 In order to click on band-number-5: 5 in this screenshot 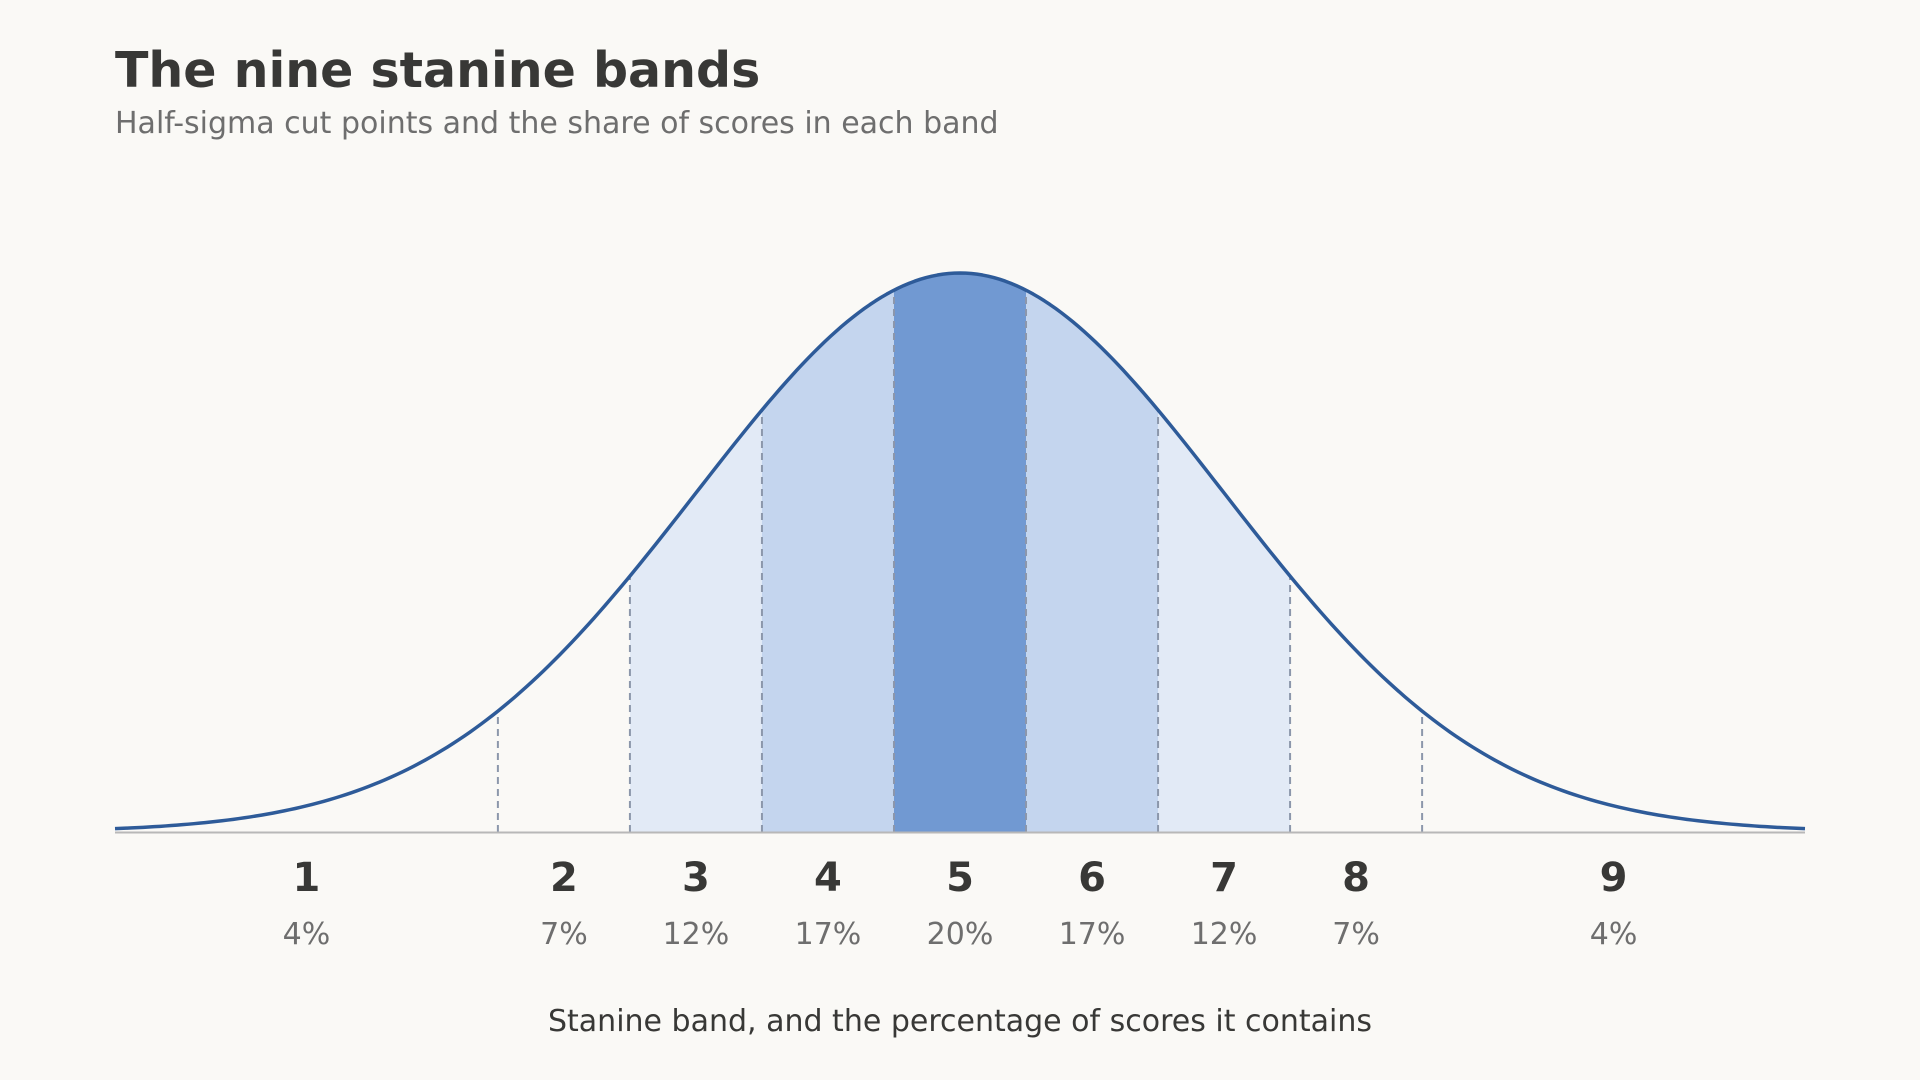, I will do `click(960, 878)`.